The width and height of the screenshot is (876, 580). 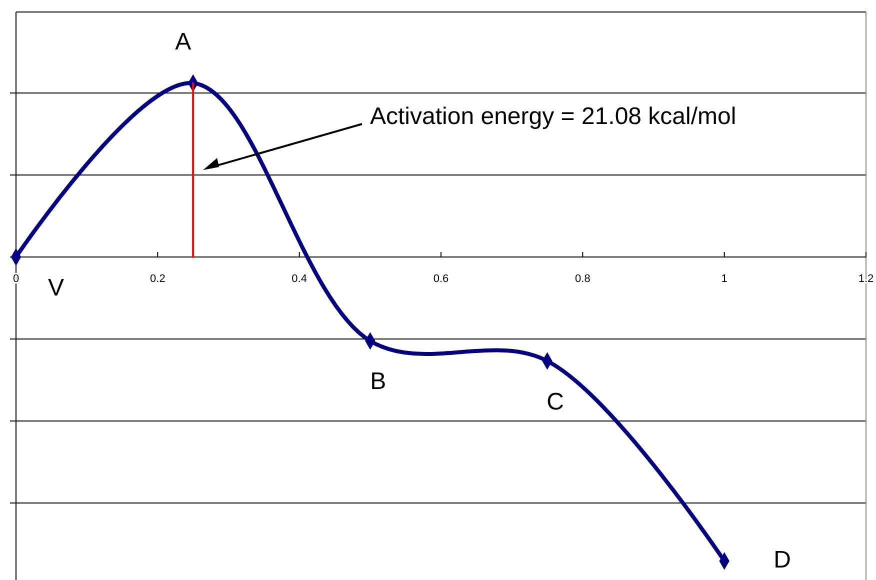 I want to click on annotation: A, so click(x=183, y=42).